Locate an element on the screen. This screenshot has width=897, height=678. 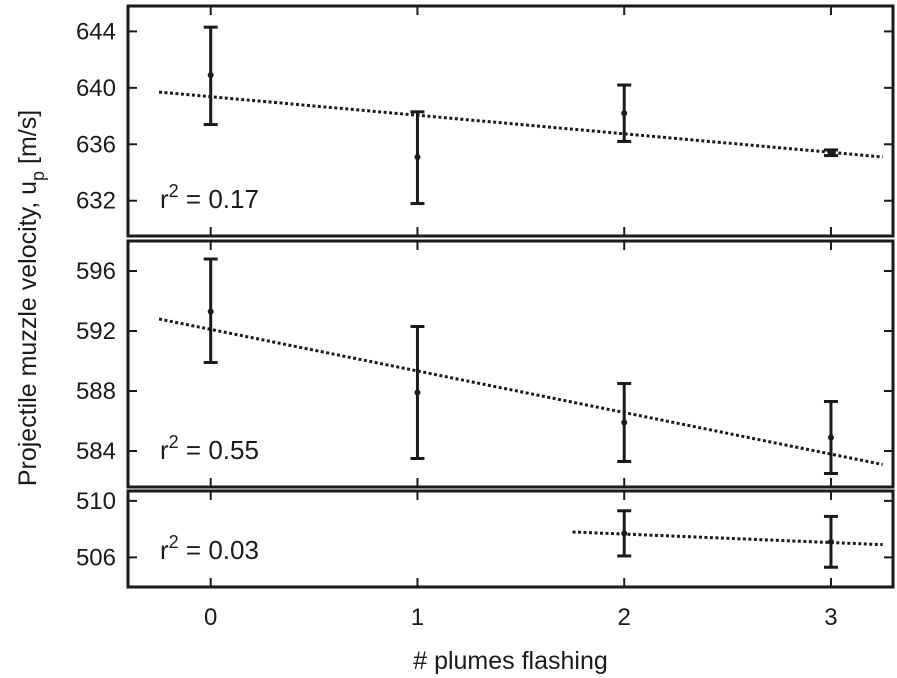
y-axis-label: Projectile muzzle velocity, up [m/s] is located at coordinates (31, 298).